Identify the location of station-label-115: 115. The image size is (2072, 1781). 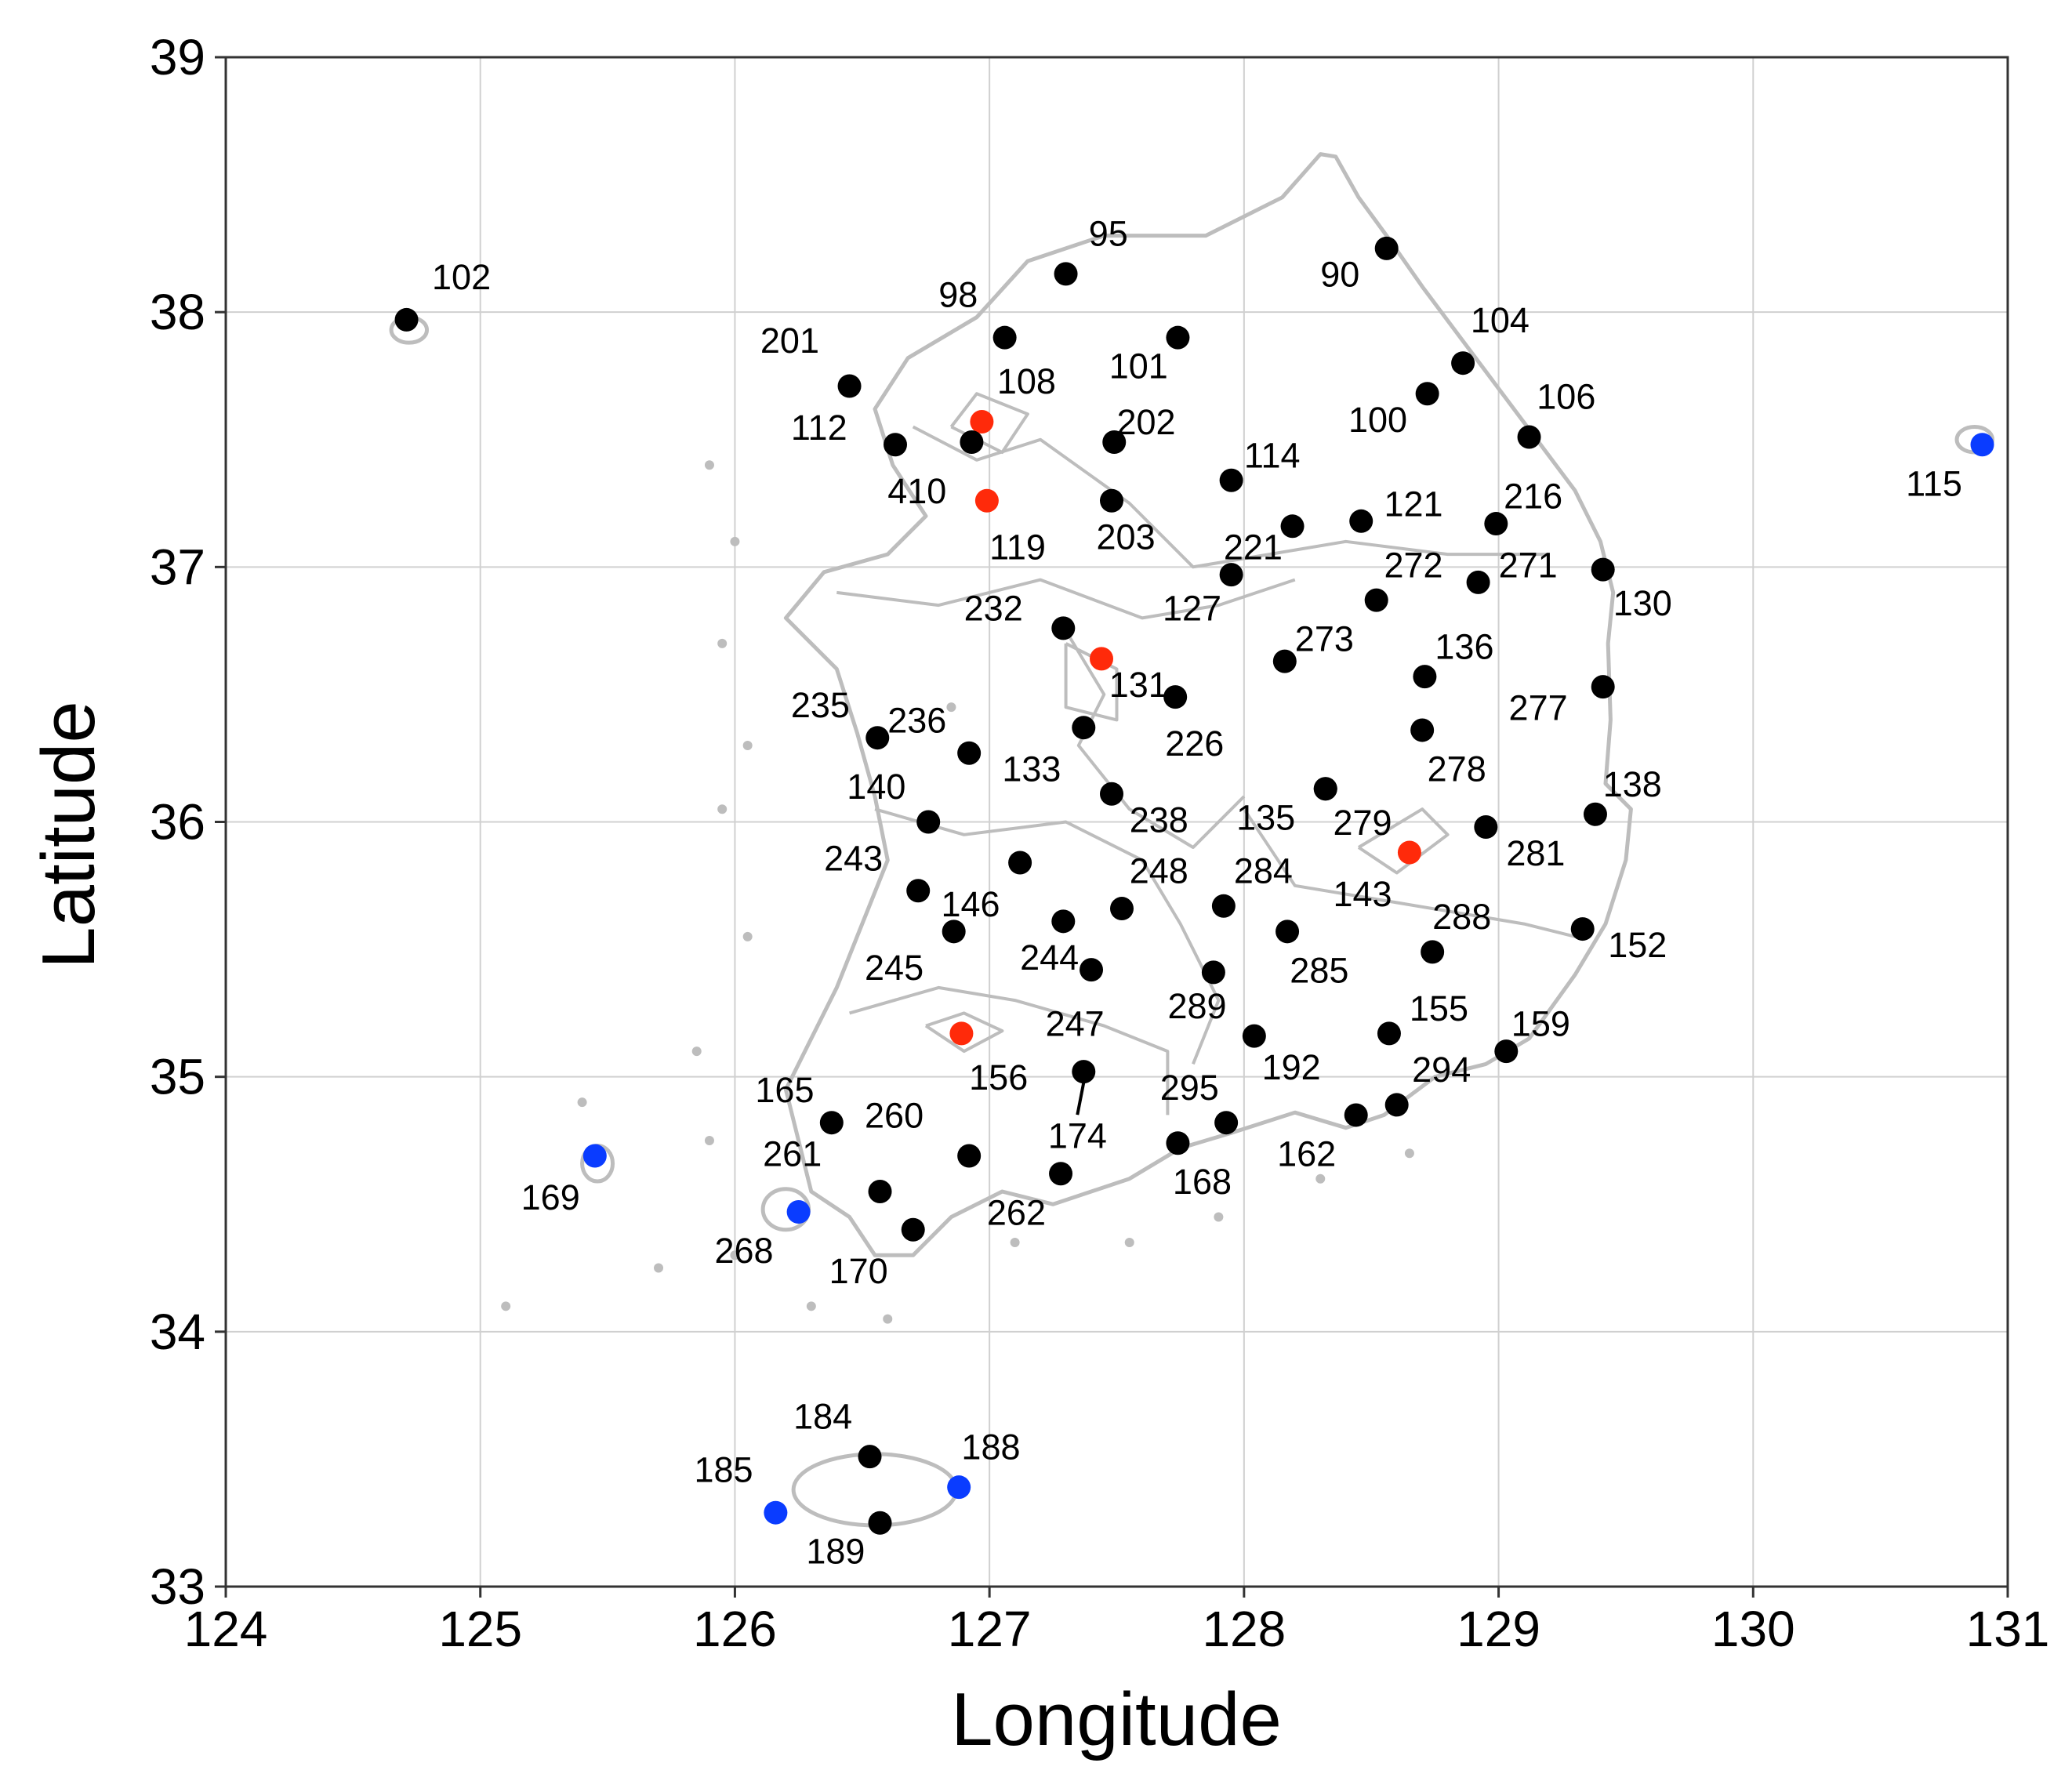
(1934, 483).